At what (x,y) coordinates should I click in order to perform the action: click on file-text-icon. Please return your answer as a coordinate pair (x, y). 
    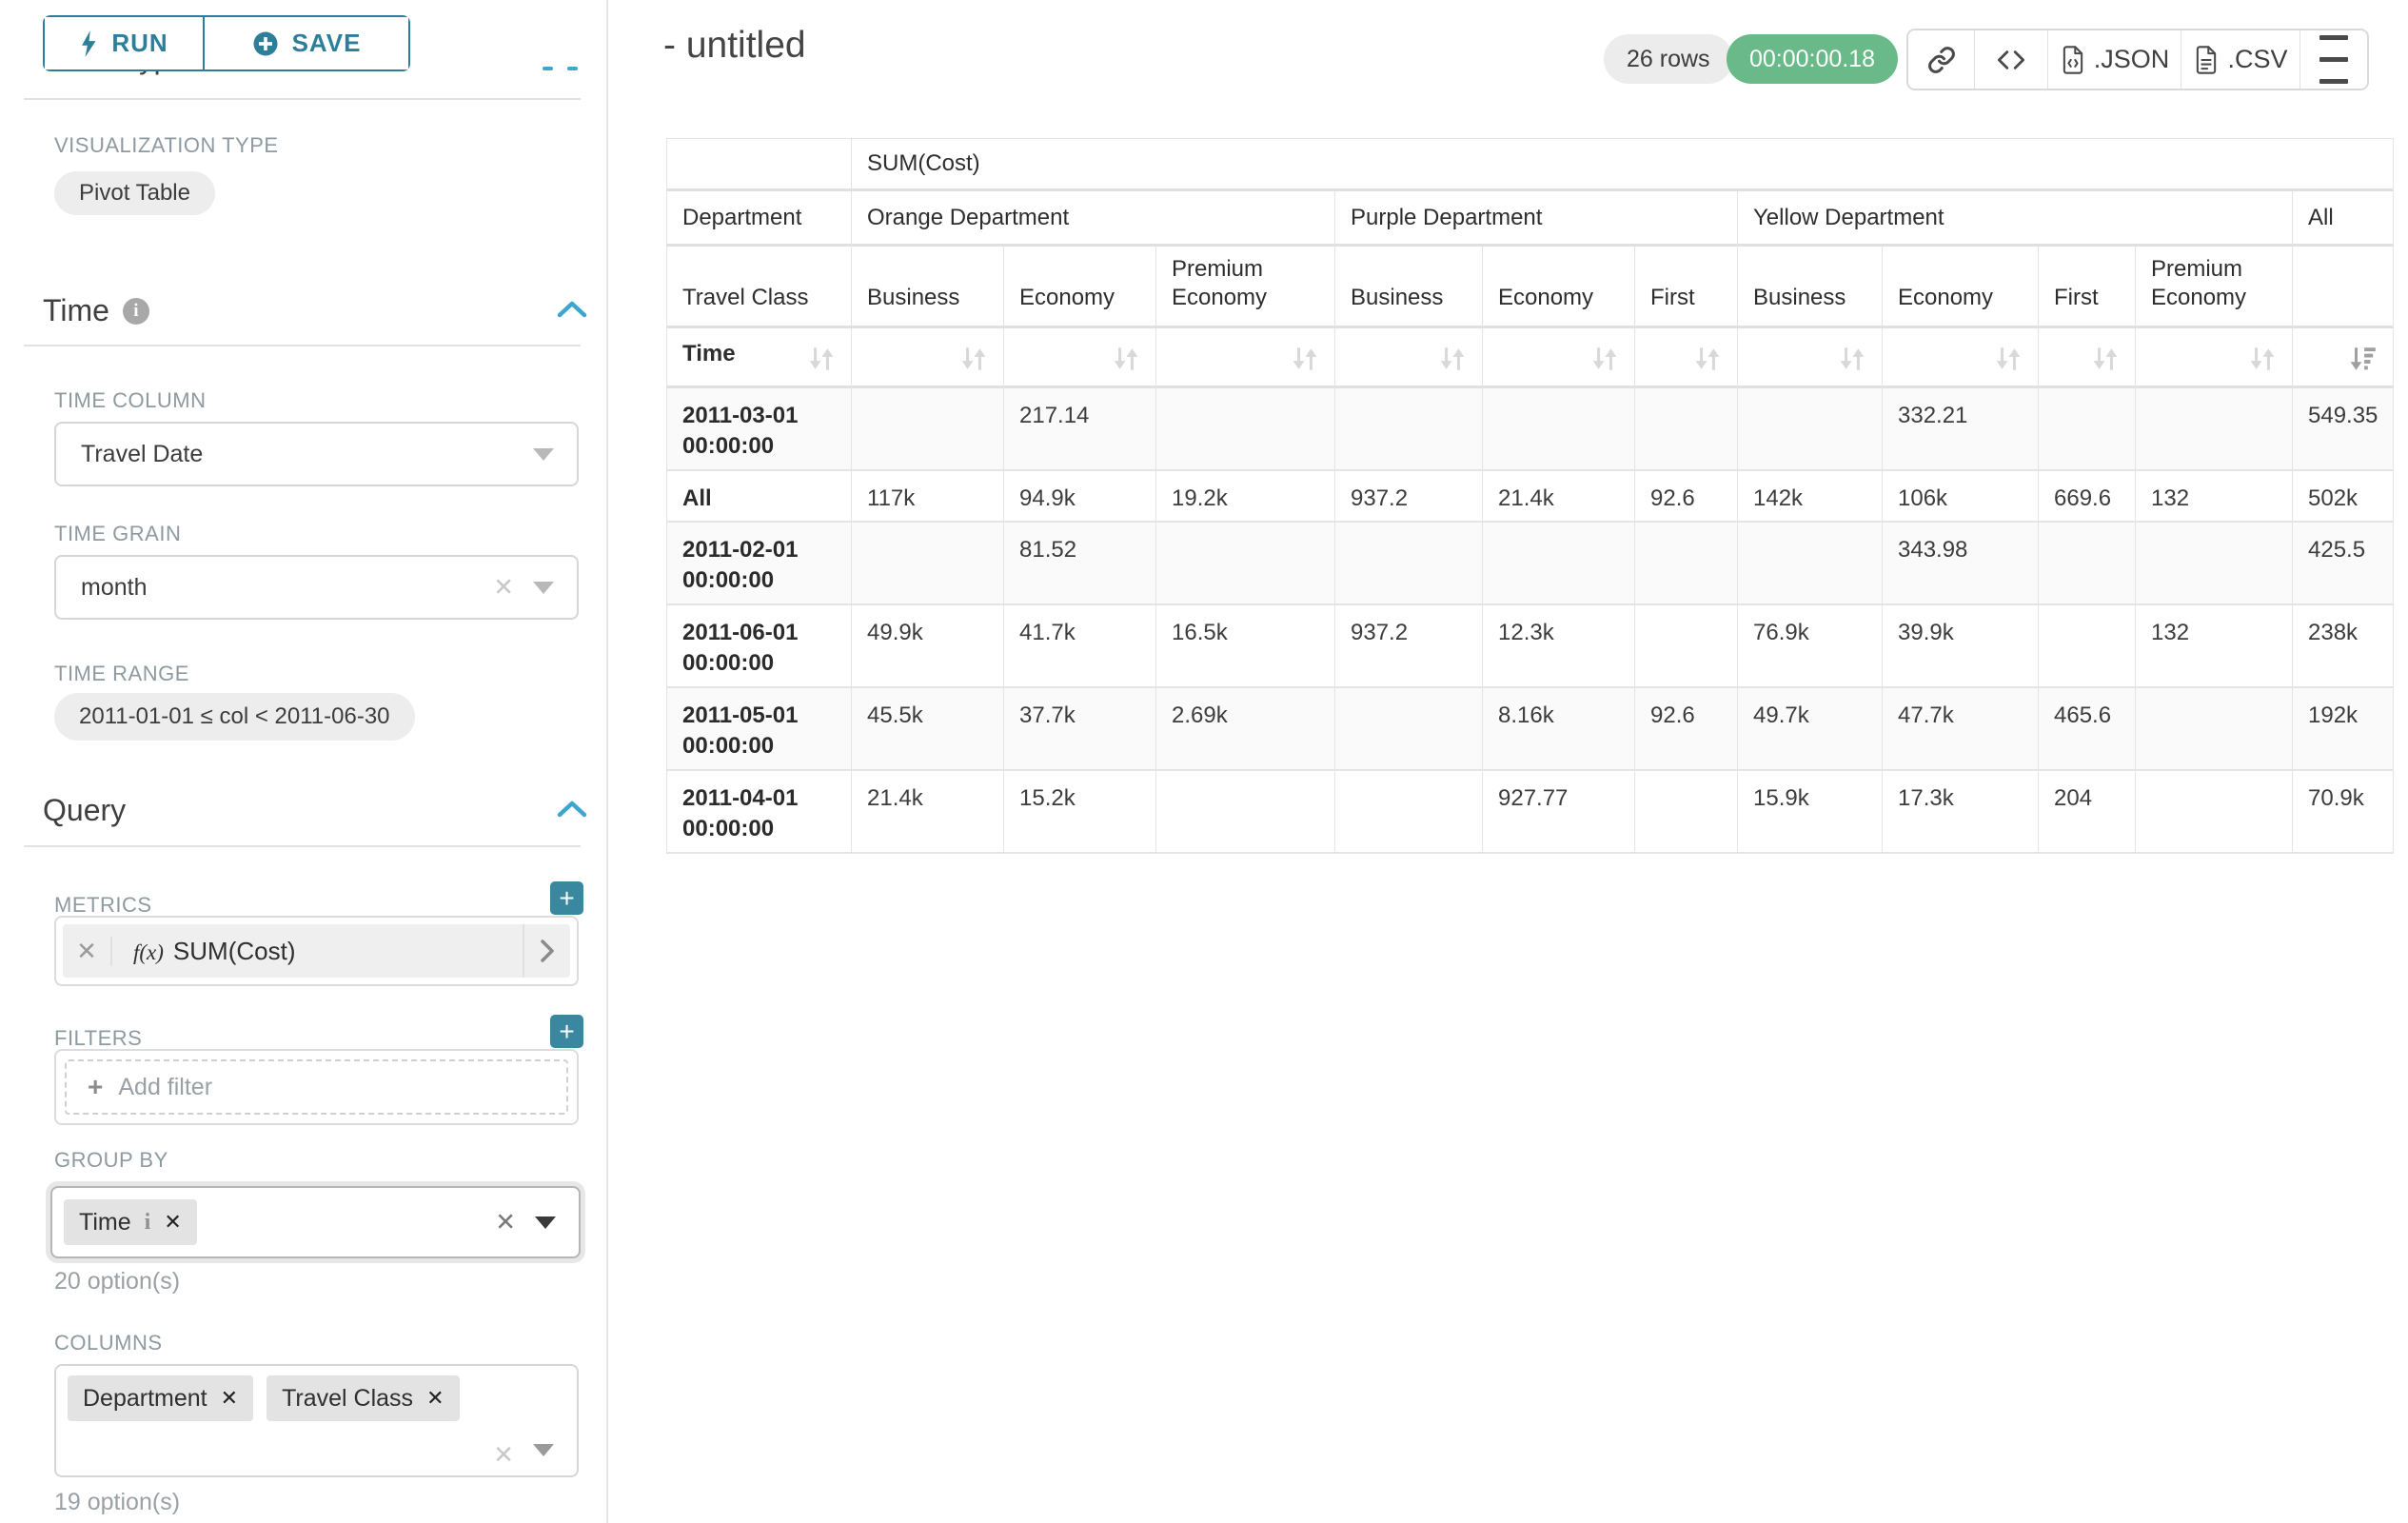
    Looking at the image, I should click on (2207, 60).